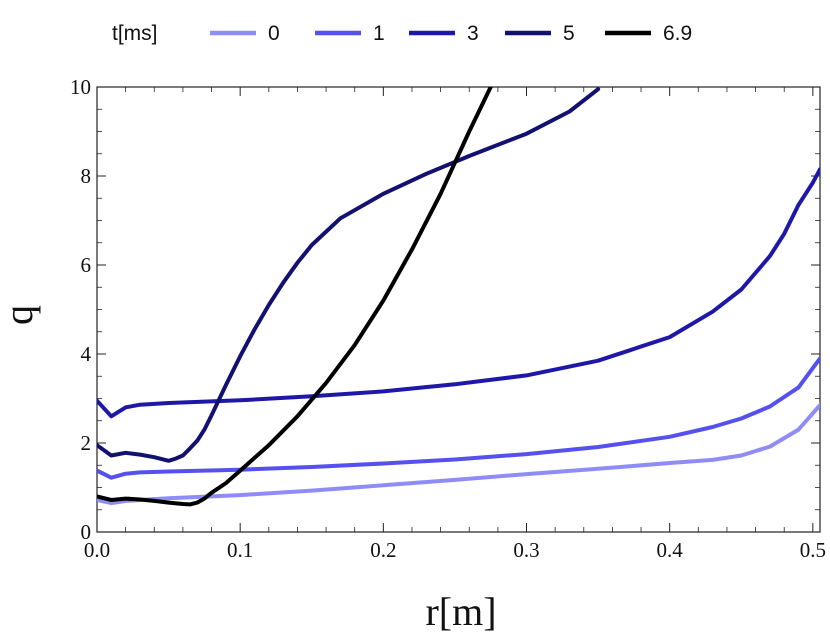 This screenshot has height=639, width=830. What do you see at coordinates (86, 532) in the screenshot?
I see `y-tick-label: 0` at bounding box center [86, 532].